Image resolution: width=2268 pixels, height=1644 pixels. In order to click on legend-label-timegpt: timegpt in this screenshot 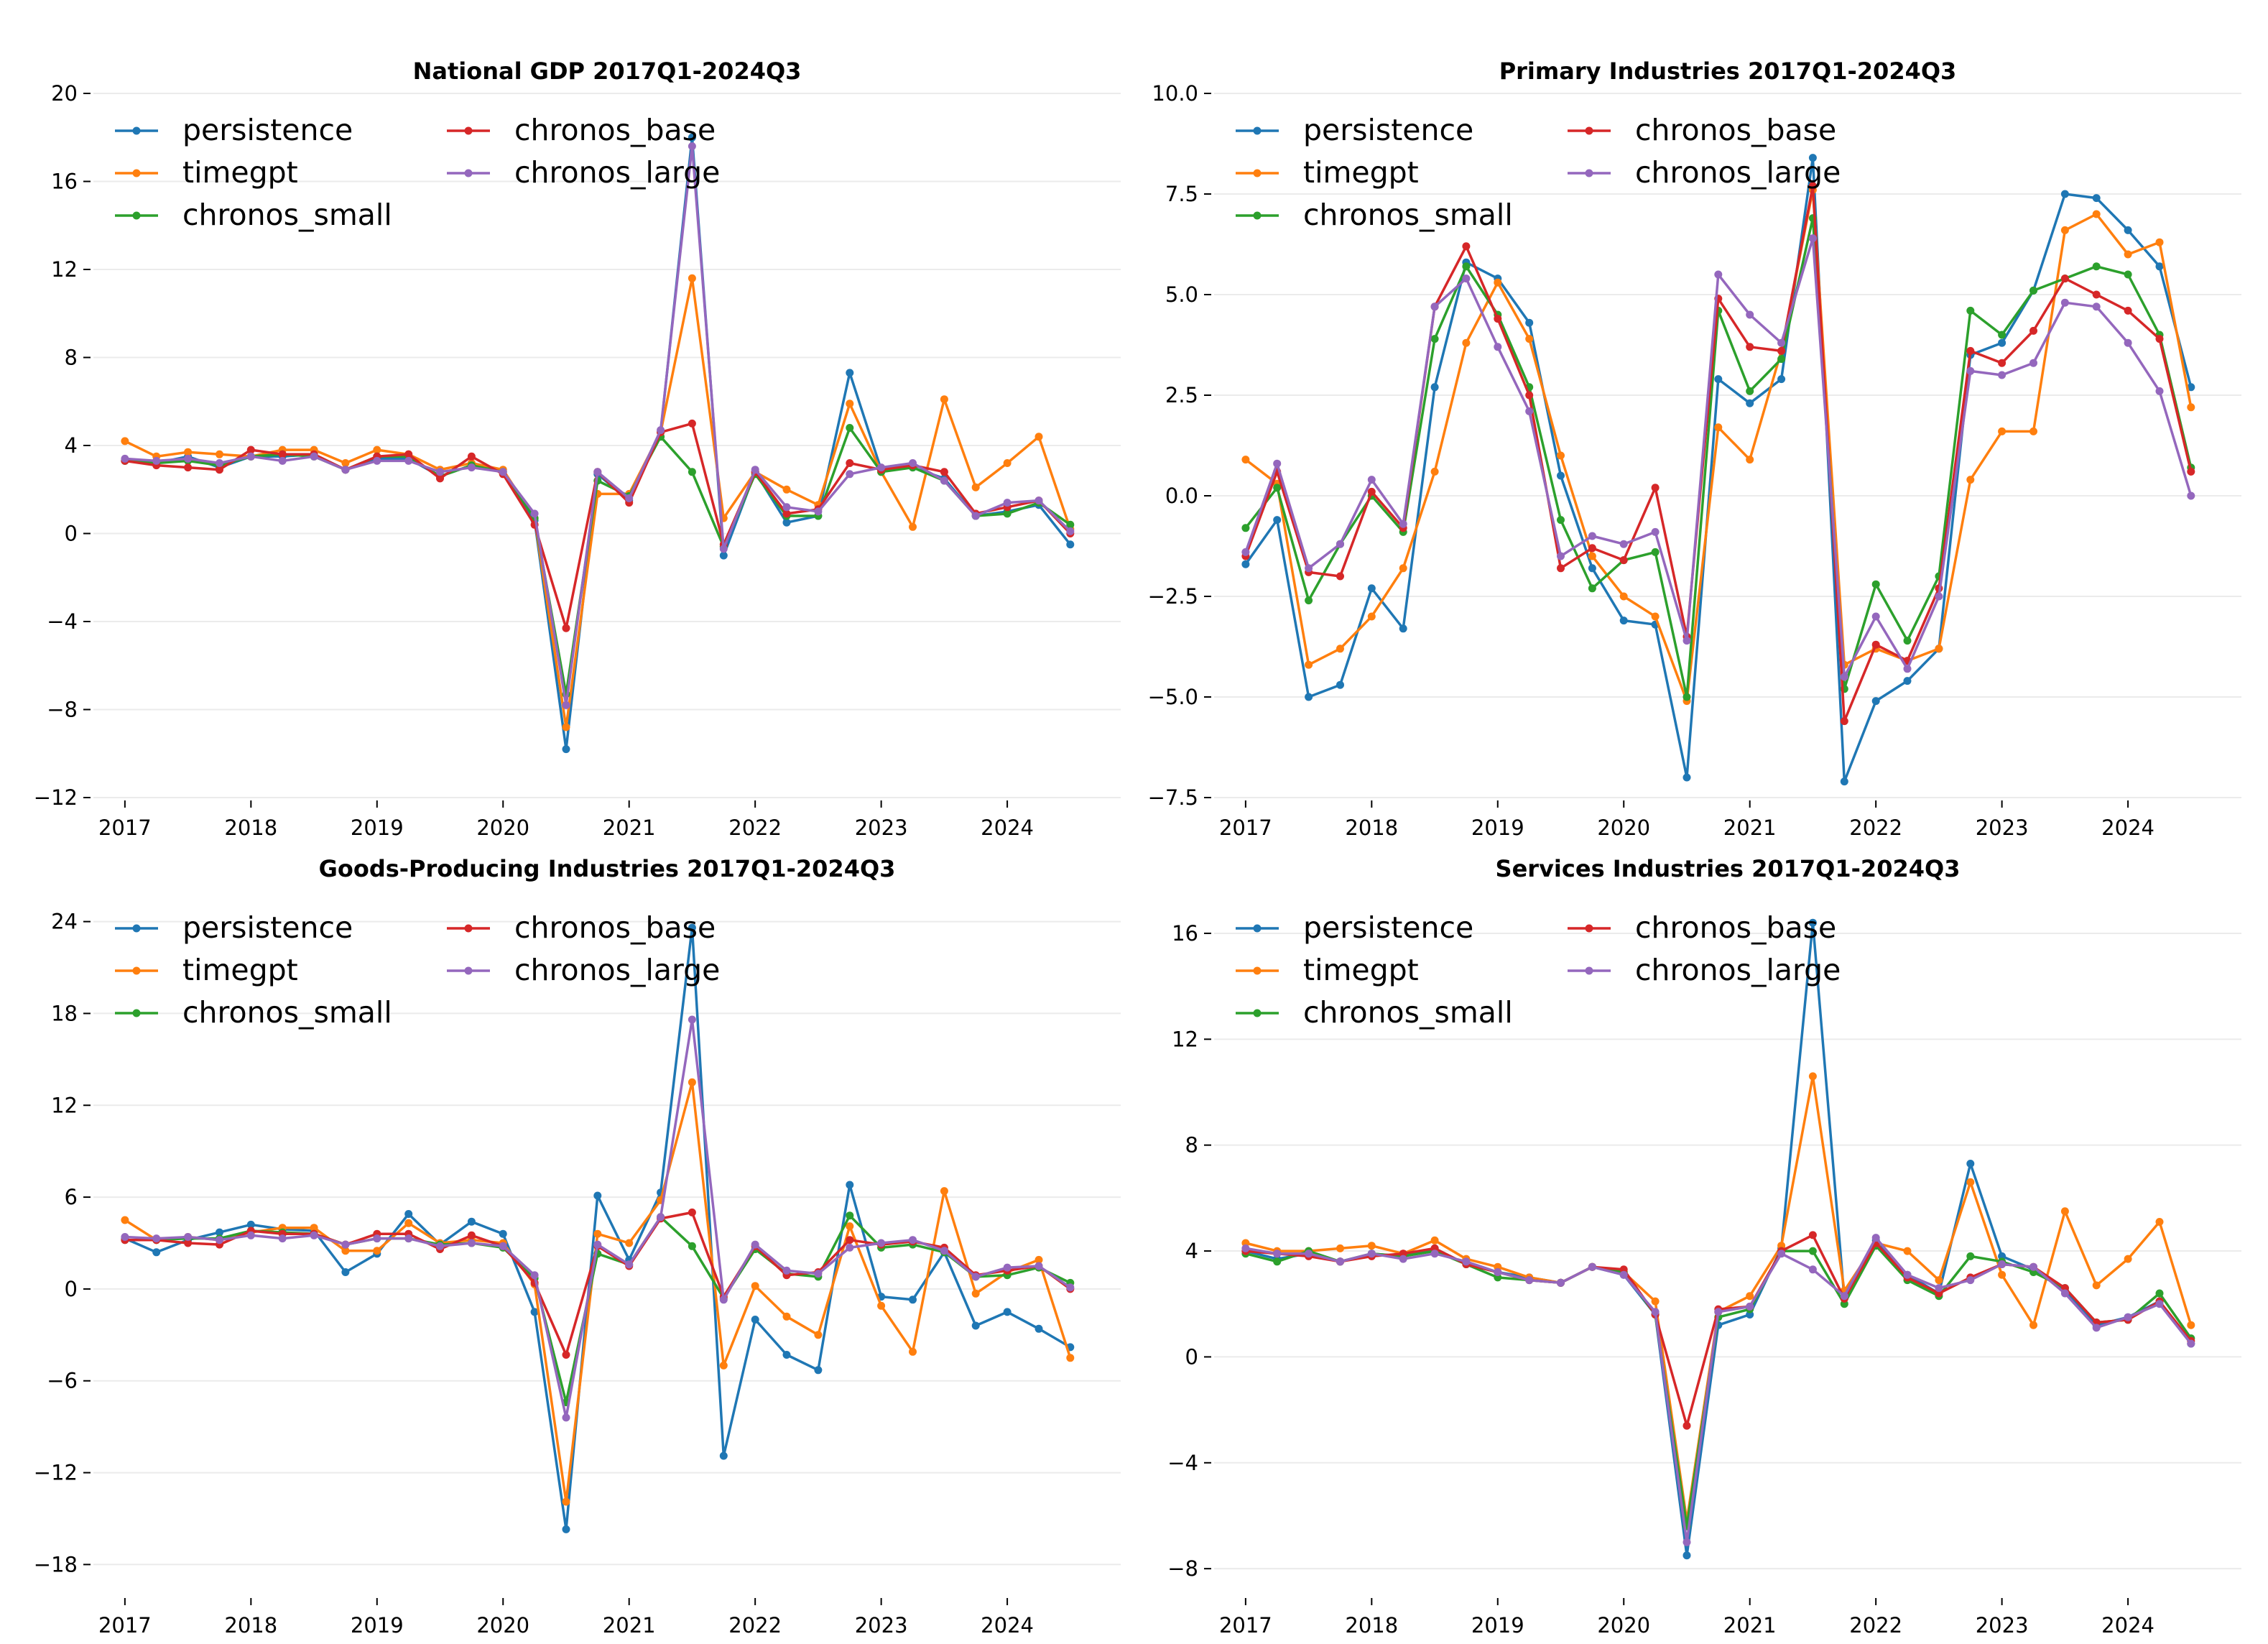, I will do `click(240, 172)`.